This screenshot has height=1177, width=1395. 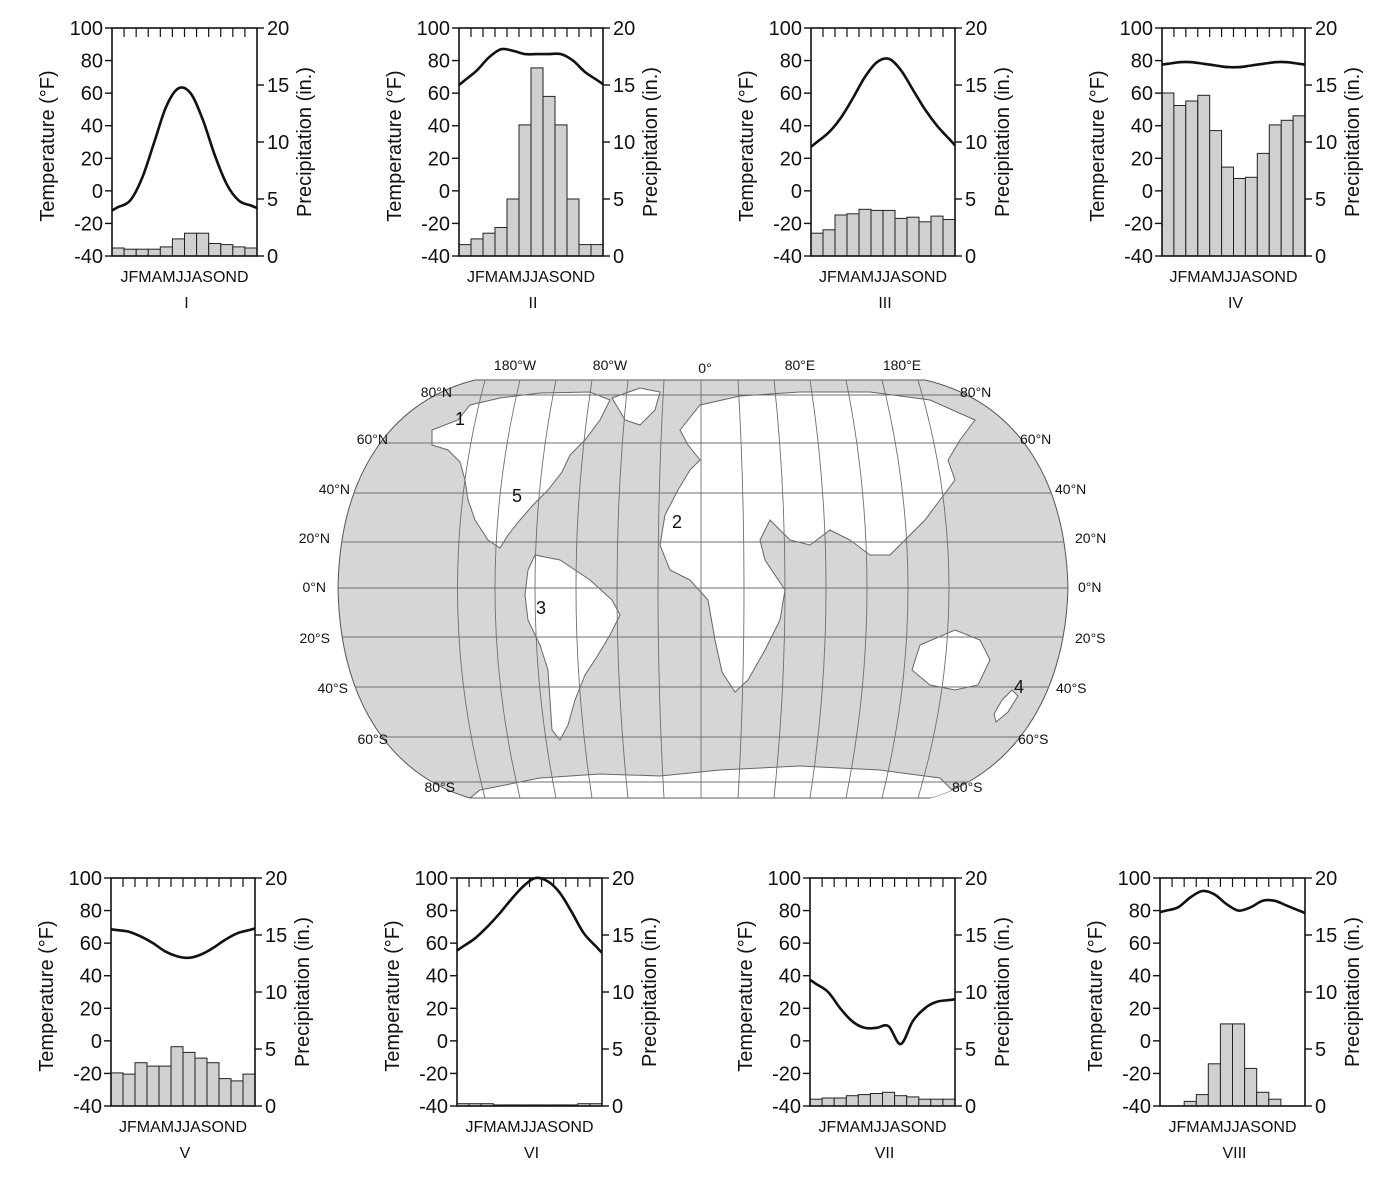 I want to click on lat-label: 60°S, so click(x=1033, y=739).